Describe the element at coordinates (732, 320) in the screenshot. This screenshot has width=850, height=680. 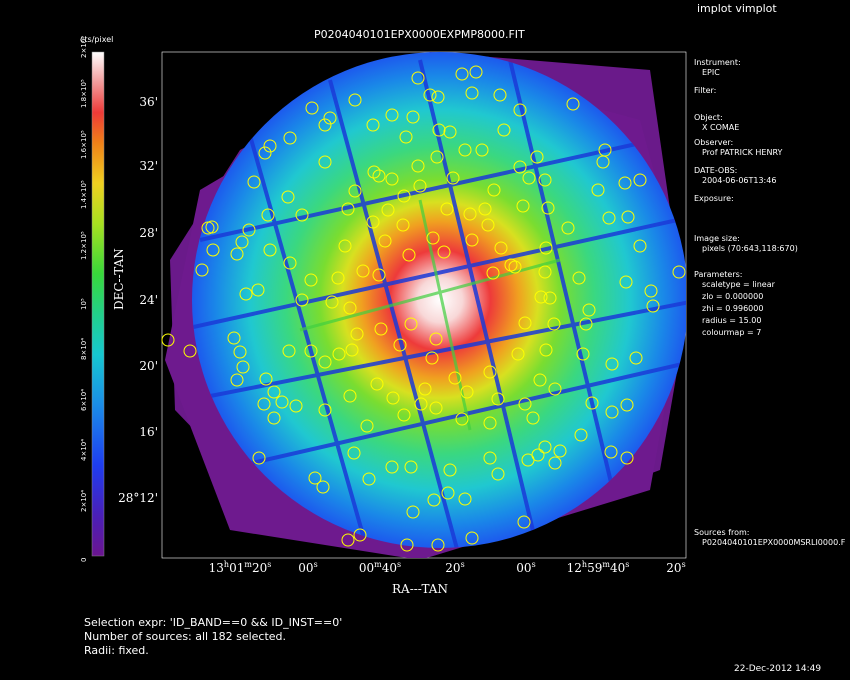
I see `info-param-line: radius = 15.00` at that location.